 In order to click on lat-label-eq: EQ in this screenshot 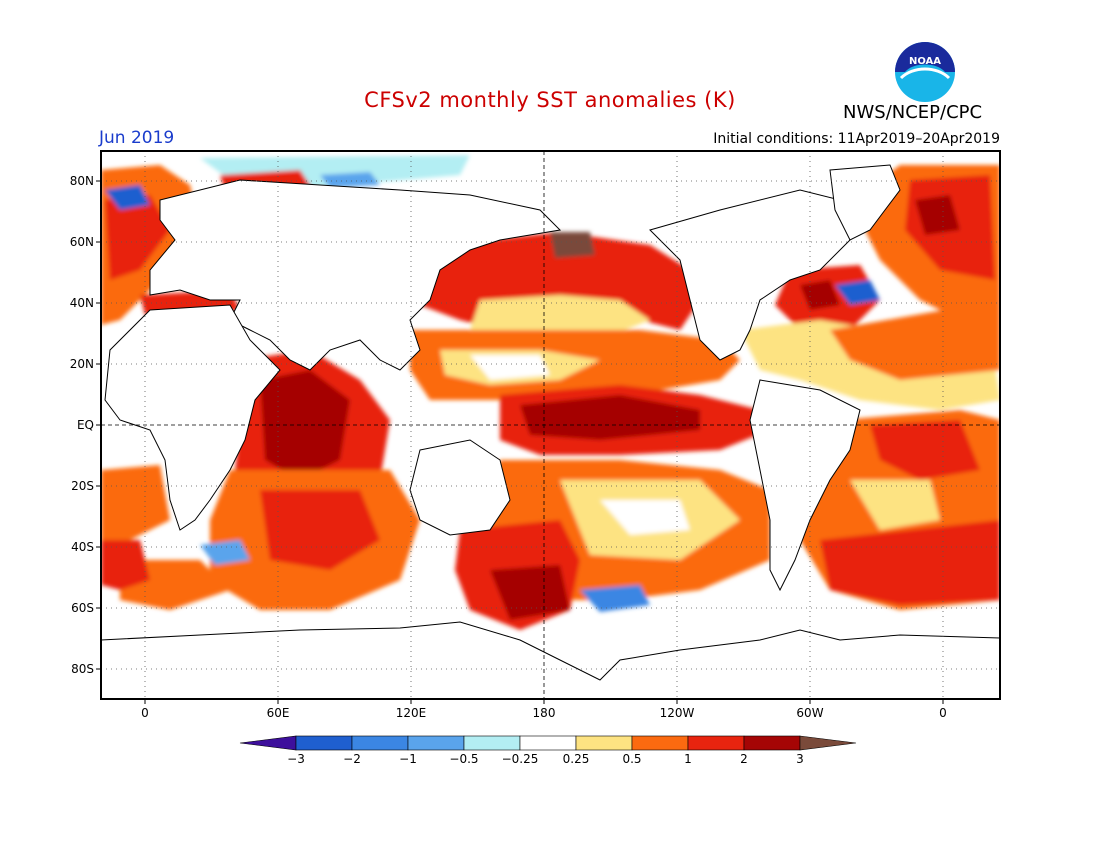, I will do `click(85, 425)`.